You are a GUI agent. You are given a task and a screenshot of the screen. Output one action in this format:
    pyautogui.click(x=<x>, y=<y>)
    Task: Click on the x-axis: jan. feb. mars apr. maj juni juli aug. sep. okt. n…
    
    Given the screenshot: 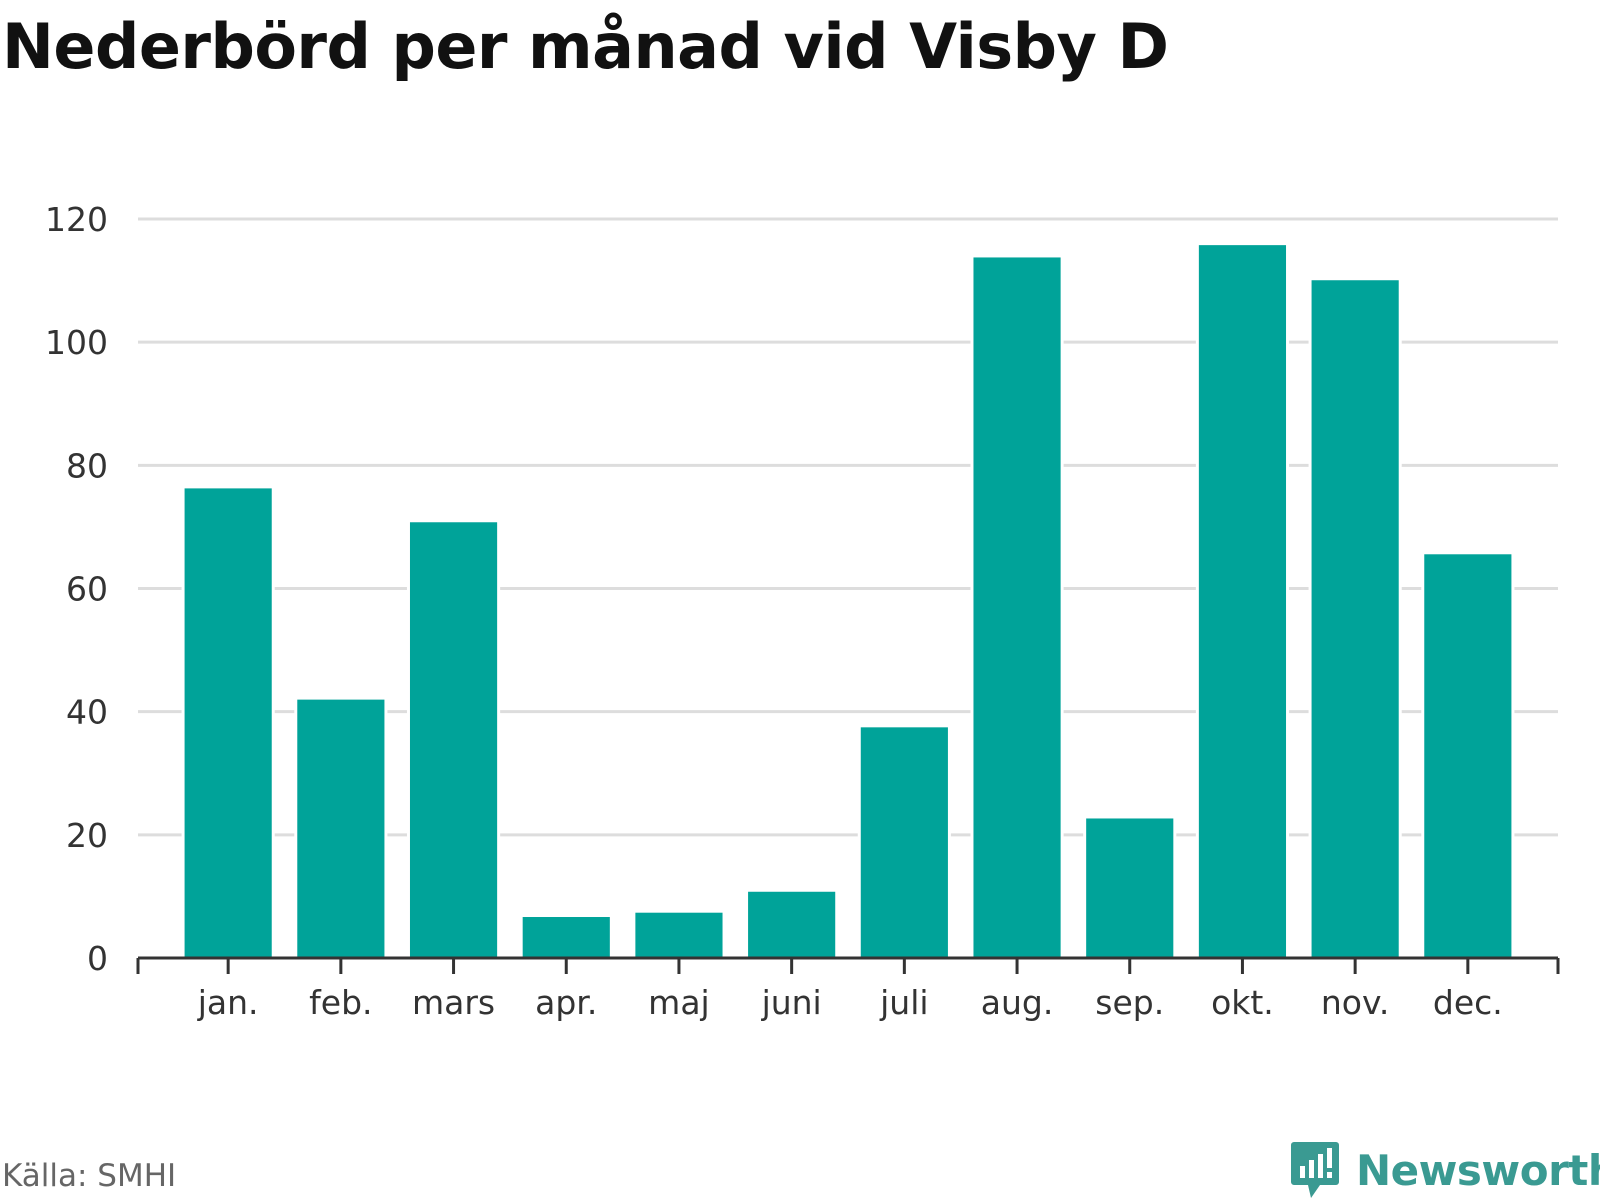 What is the action you would take?
    pyautogui.click(x=848, y=989)
    